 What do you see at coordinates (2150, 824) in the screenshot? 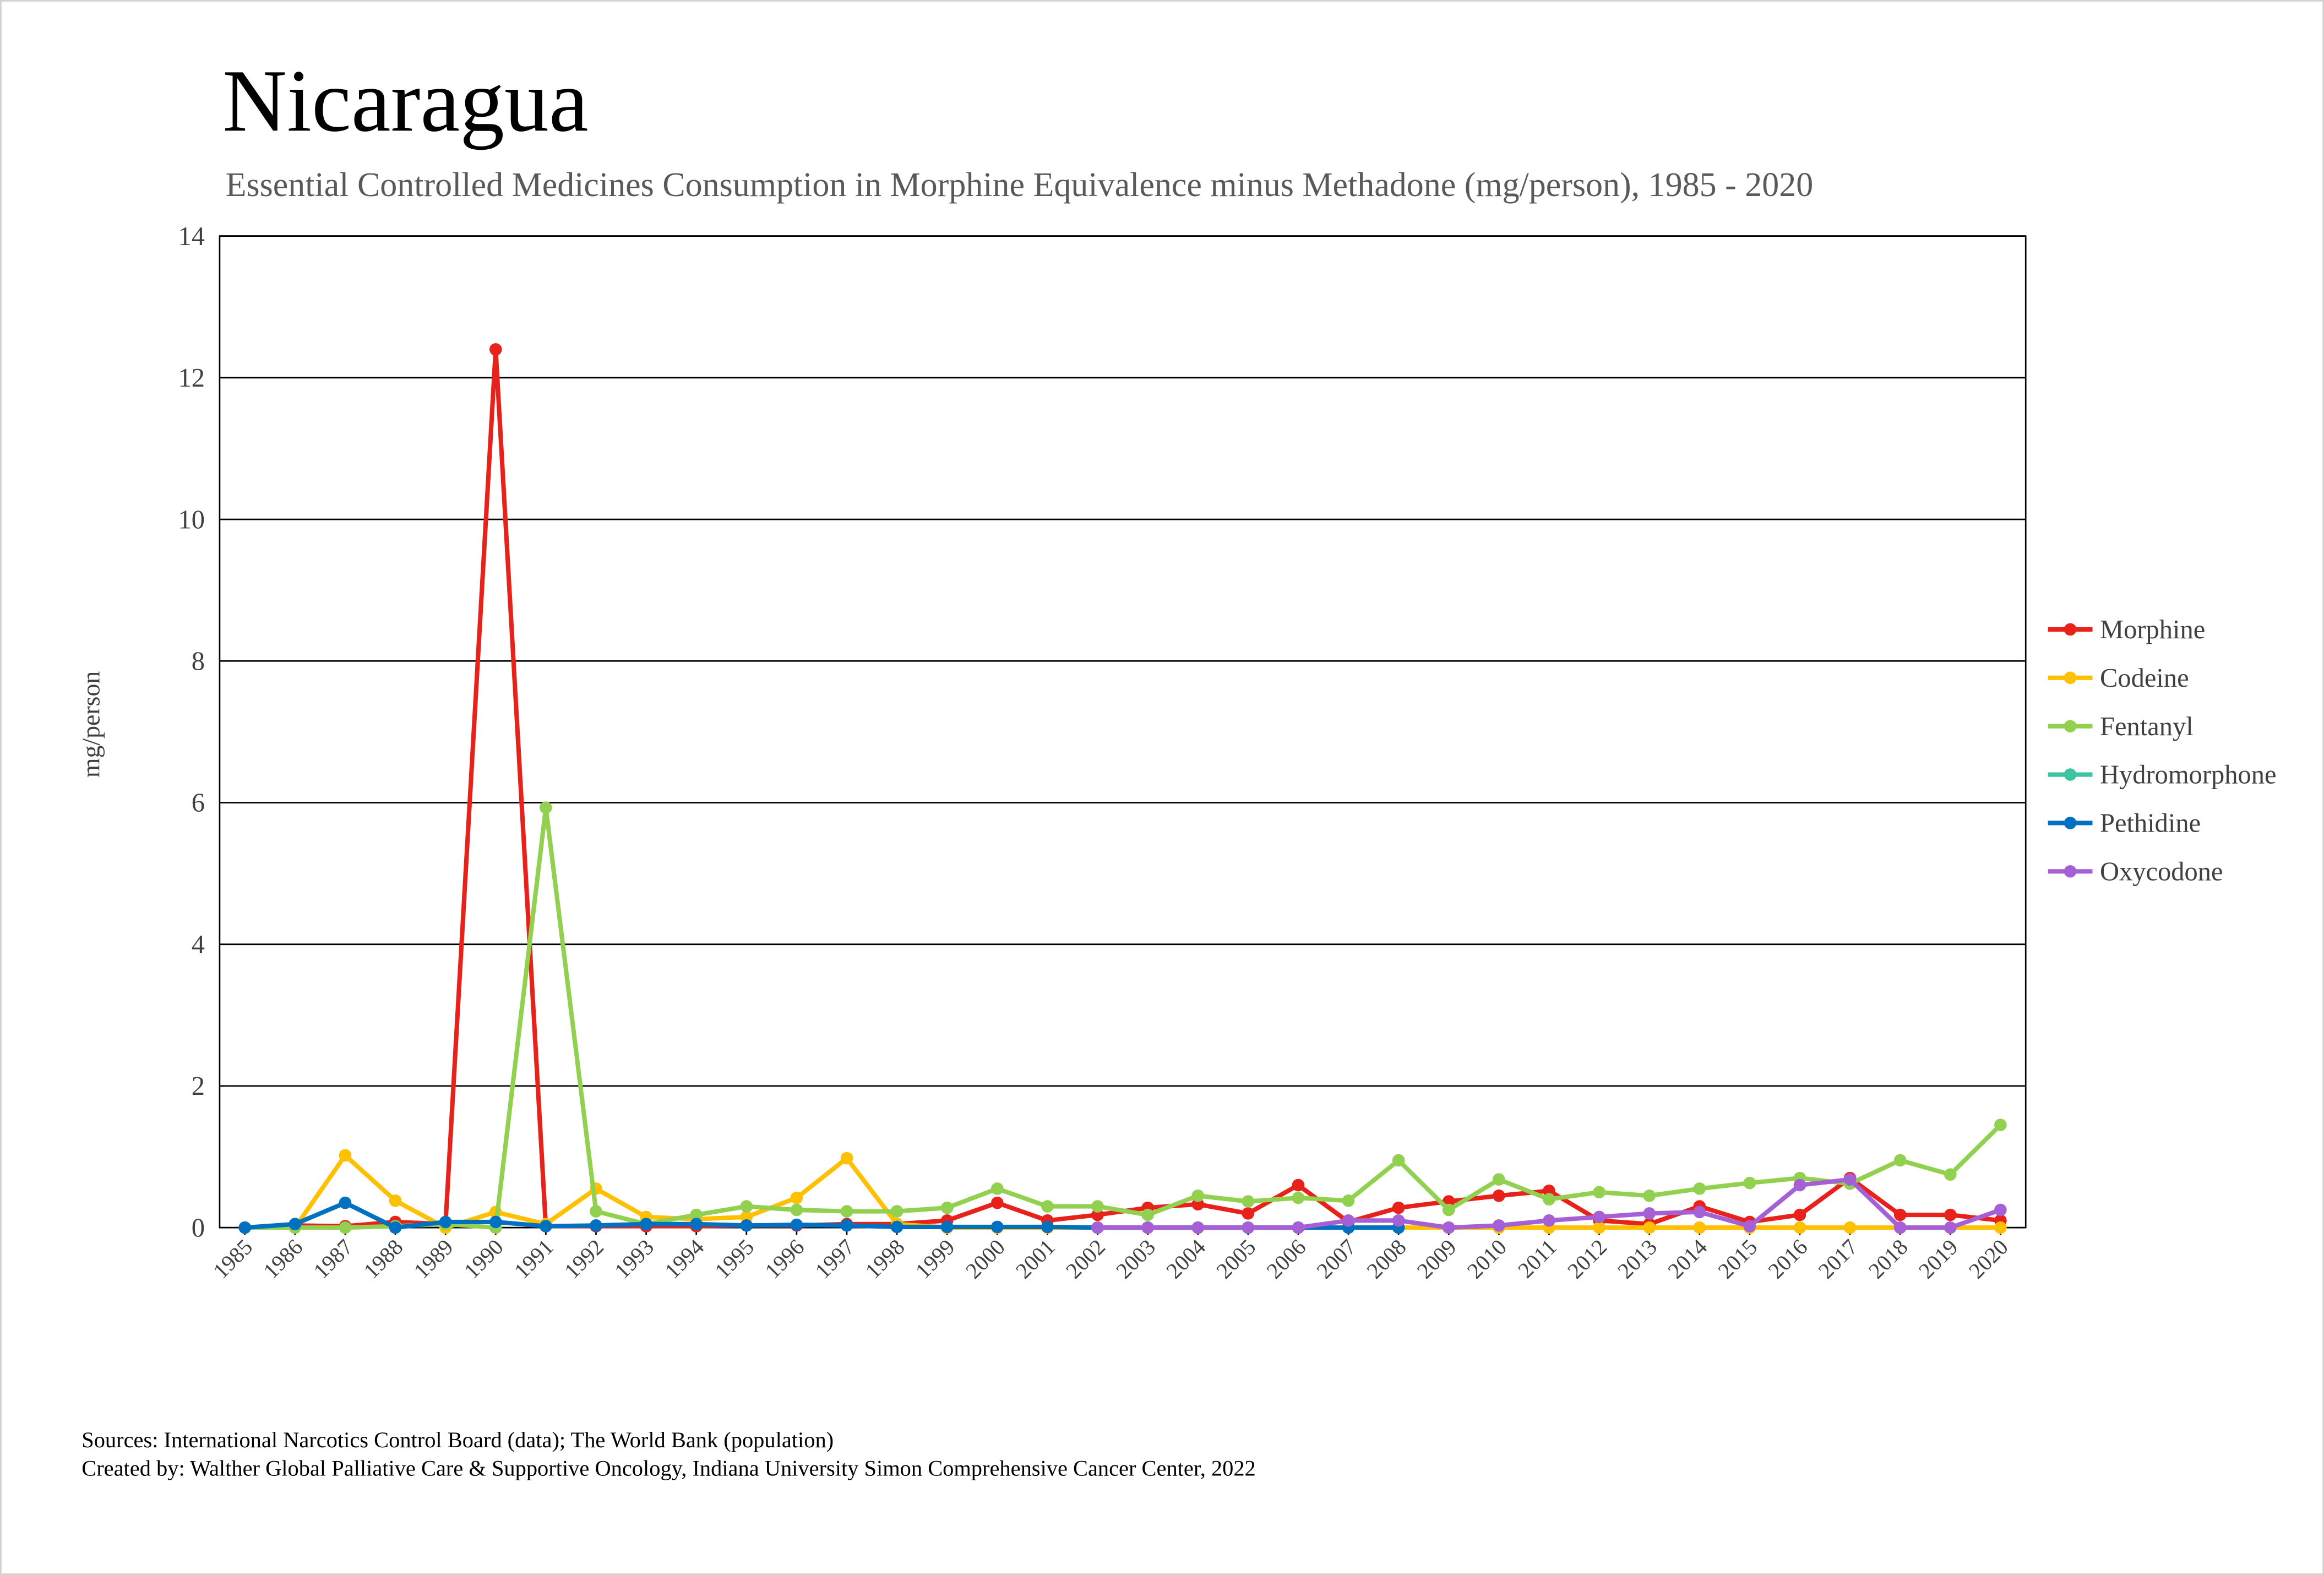
I see `legend-label: Pethidine` at bounding box center [2150, 824].